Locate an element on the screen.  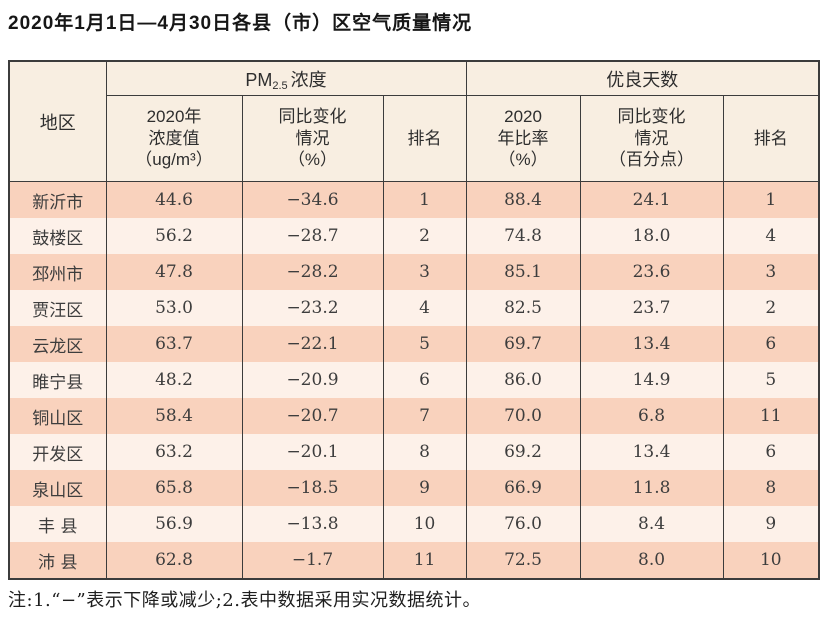
pm25-value-cell: 58.4 is located at coordinates (174, 416).